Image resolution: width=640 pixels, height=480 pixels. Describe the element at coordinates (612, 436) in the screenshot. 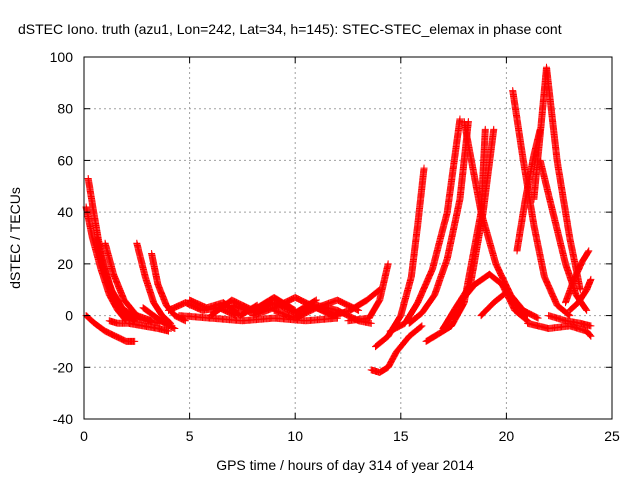

I see `x-tick-label: 25` at that location.